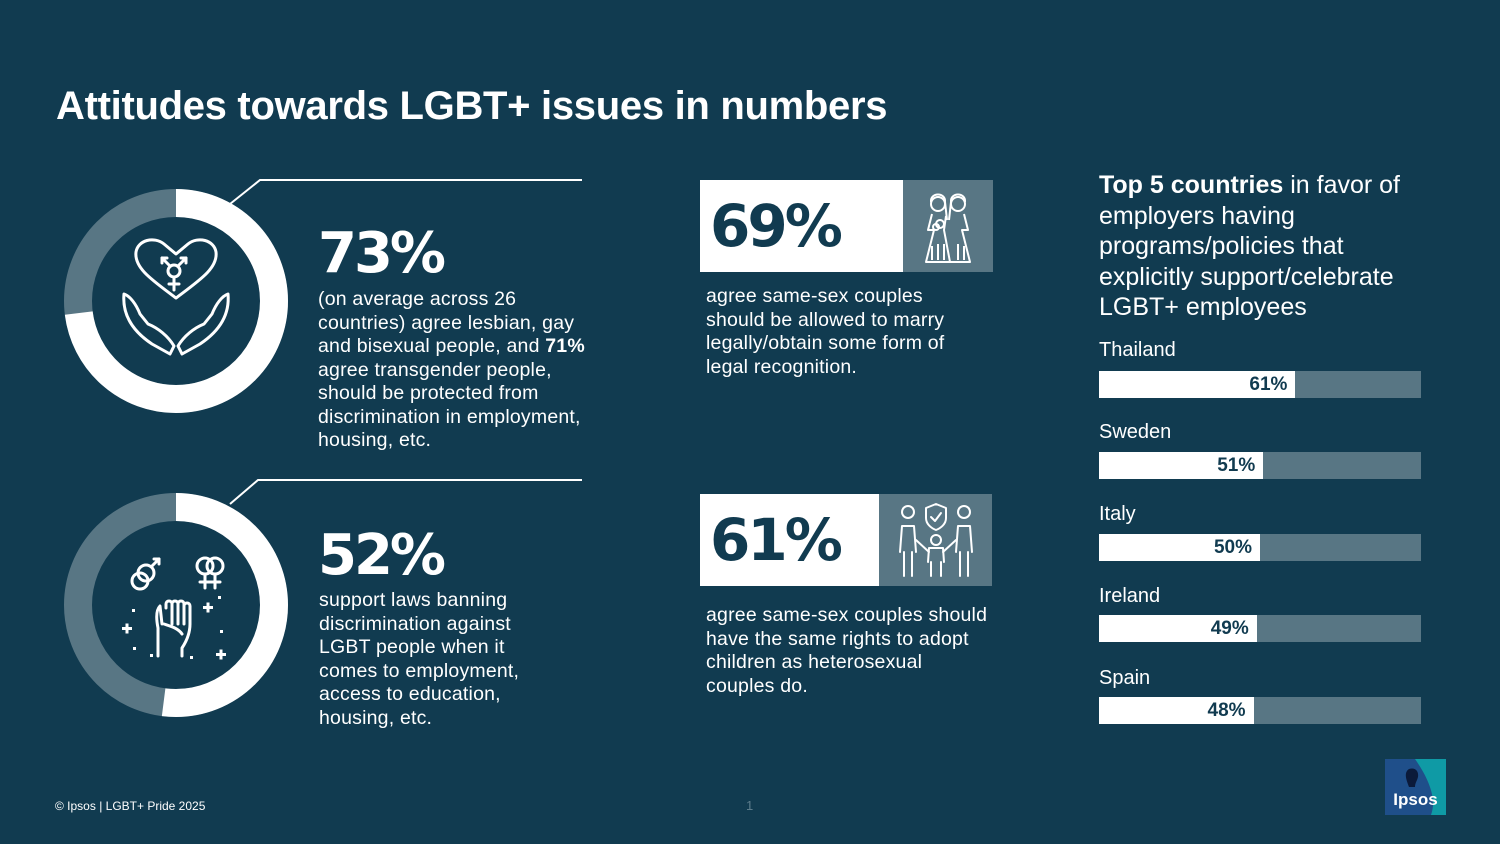  What do you see at coordinates (565, 346) in the screenshot?
I see `stat-1-text-bold: 71%` at bounding box center [565, 346].